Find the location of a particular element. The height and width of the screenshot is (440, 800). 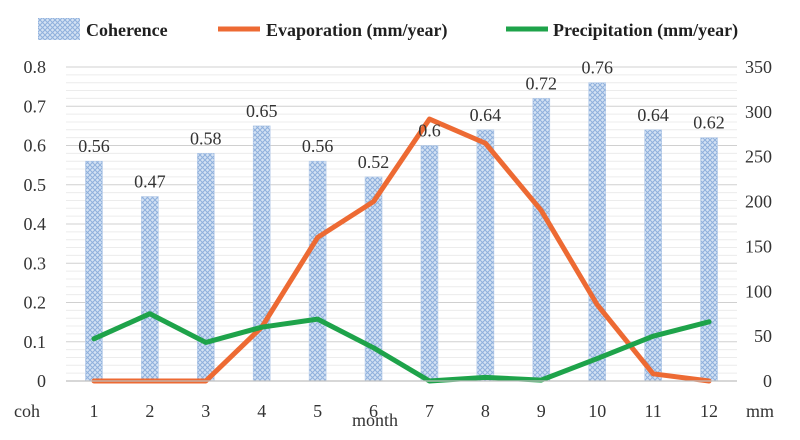

coherence-data-label: 0.65 is located at coordinates (262, 111).